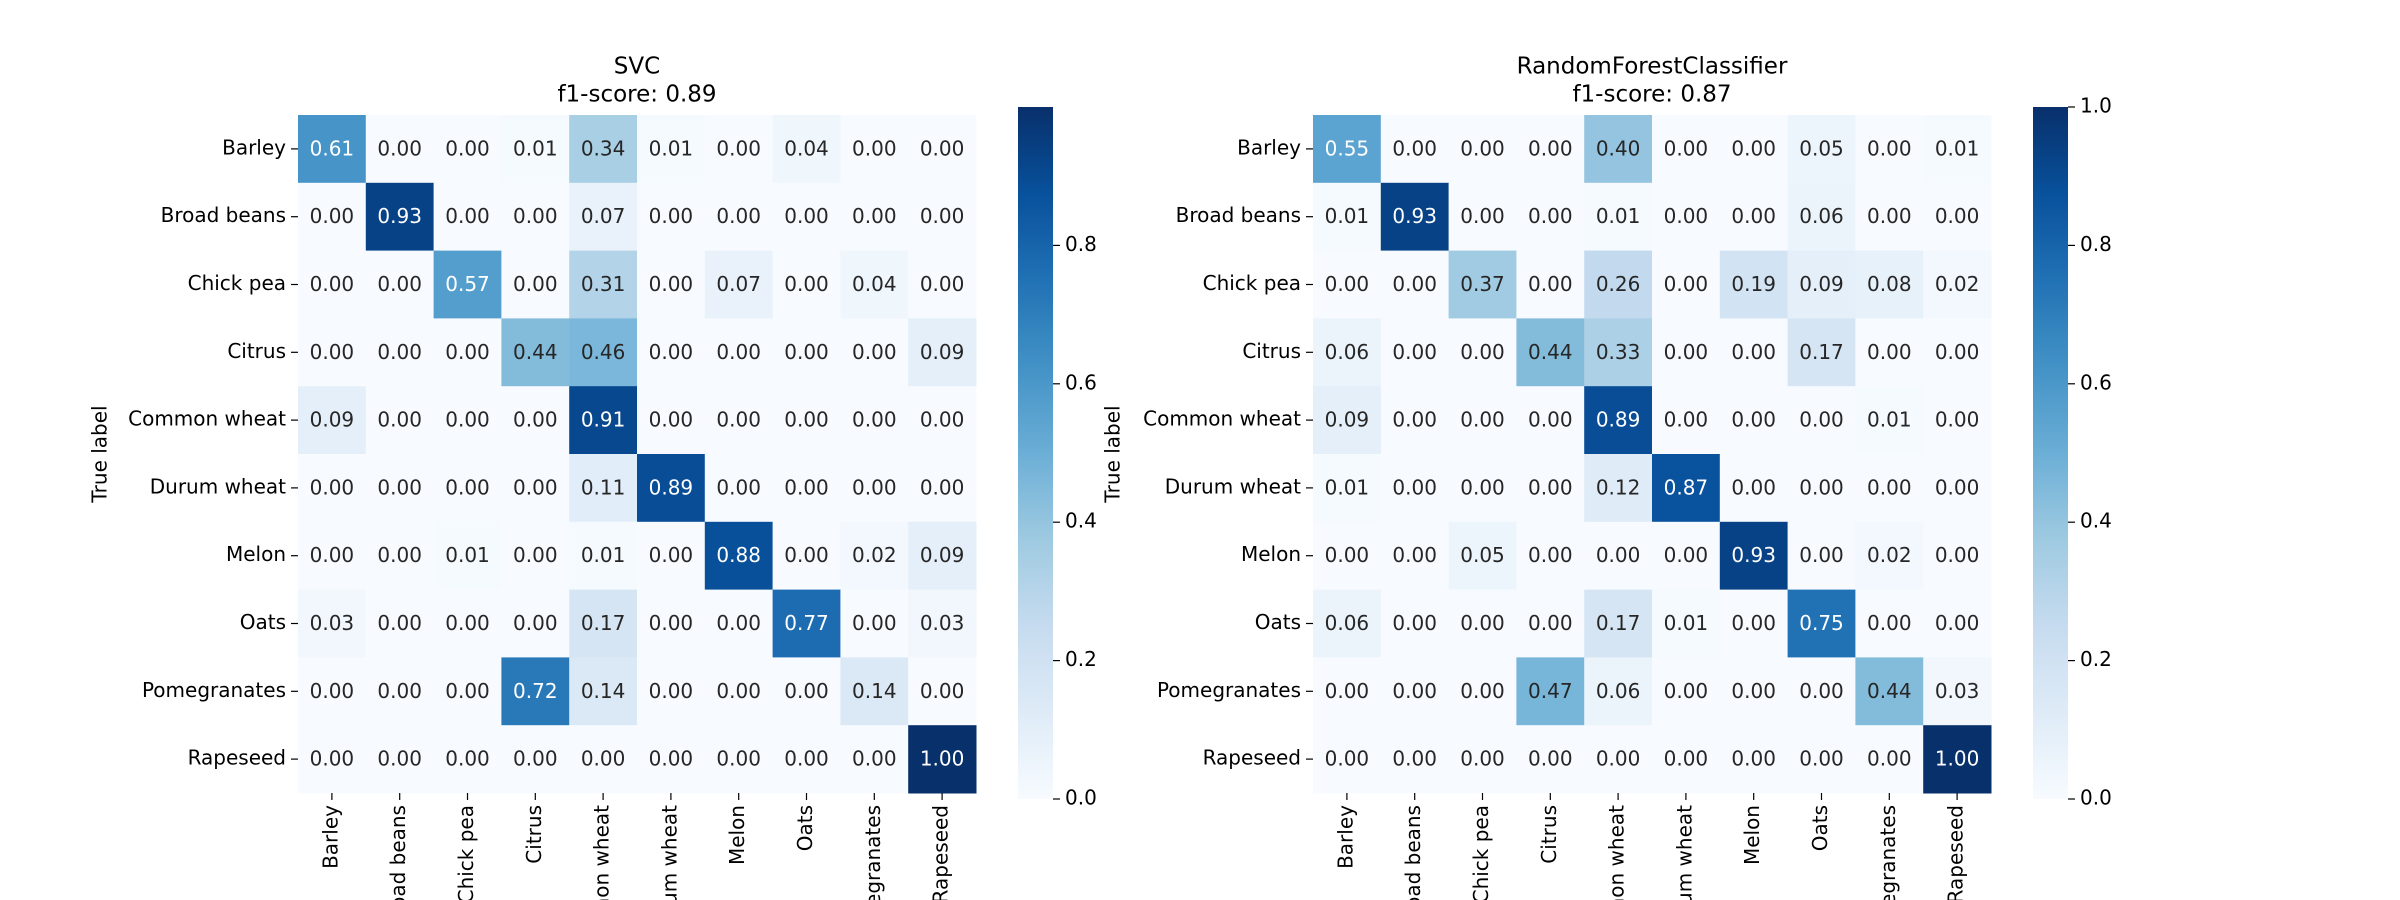  Describe the element at coordinates (1081, 382) in the screenshot. I see `colorbar-tick-label: 0.6` at that location.